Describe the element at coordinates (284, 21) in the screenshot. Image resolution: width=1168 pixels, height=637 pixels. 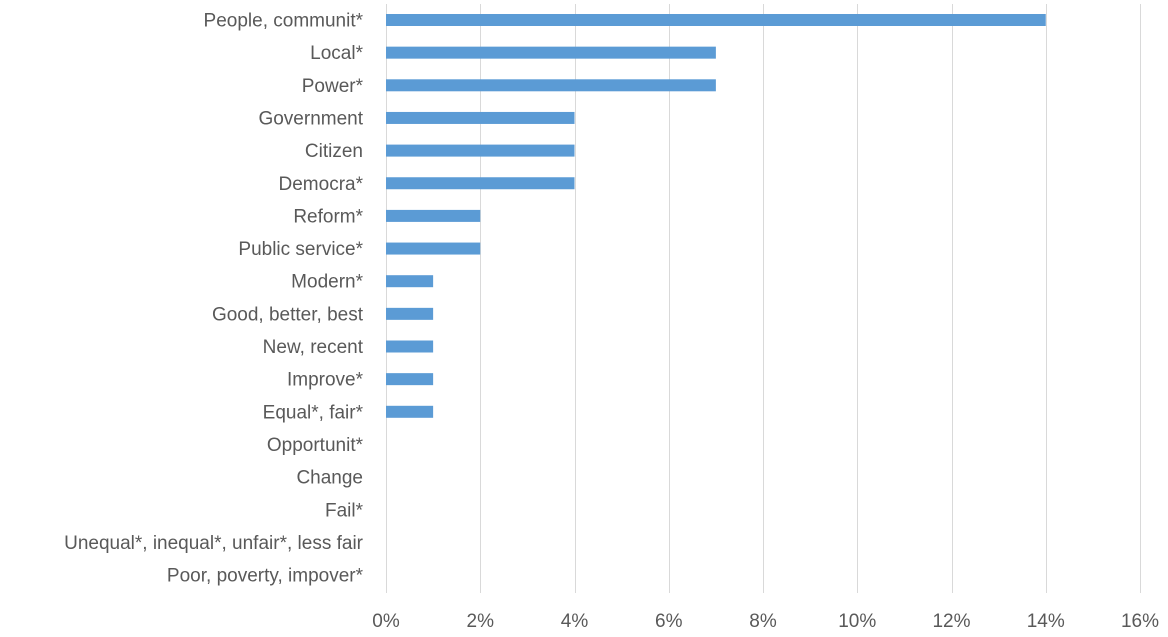
I see `category-label: People, communit*` at that location.